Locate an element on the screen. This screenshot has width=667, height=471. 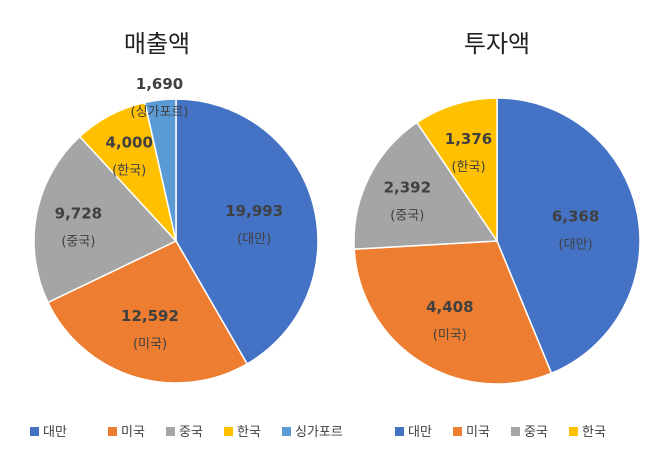
data-label-value-taiwan: 6,368 is located at coordinates (575, 217).